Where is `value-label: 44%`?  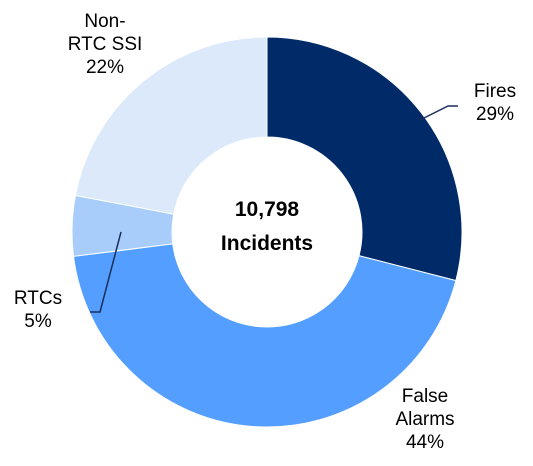
value-label: 44% is located at coordinates (425, 442).